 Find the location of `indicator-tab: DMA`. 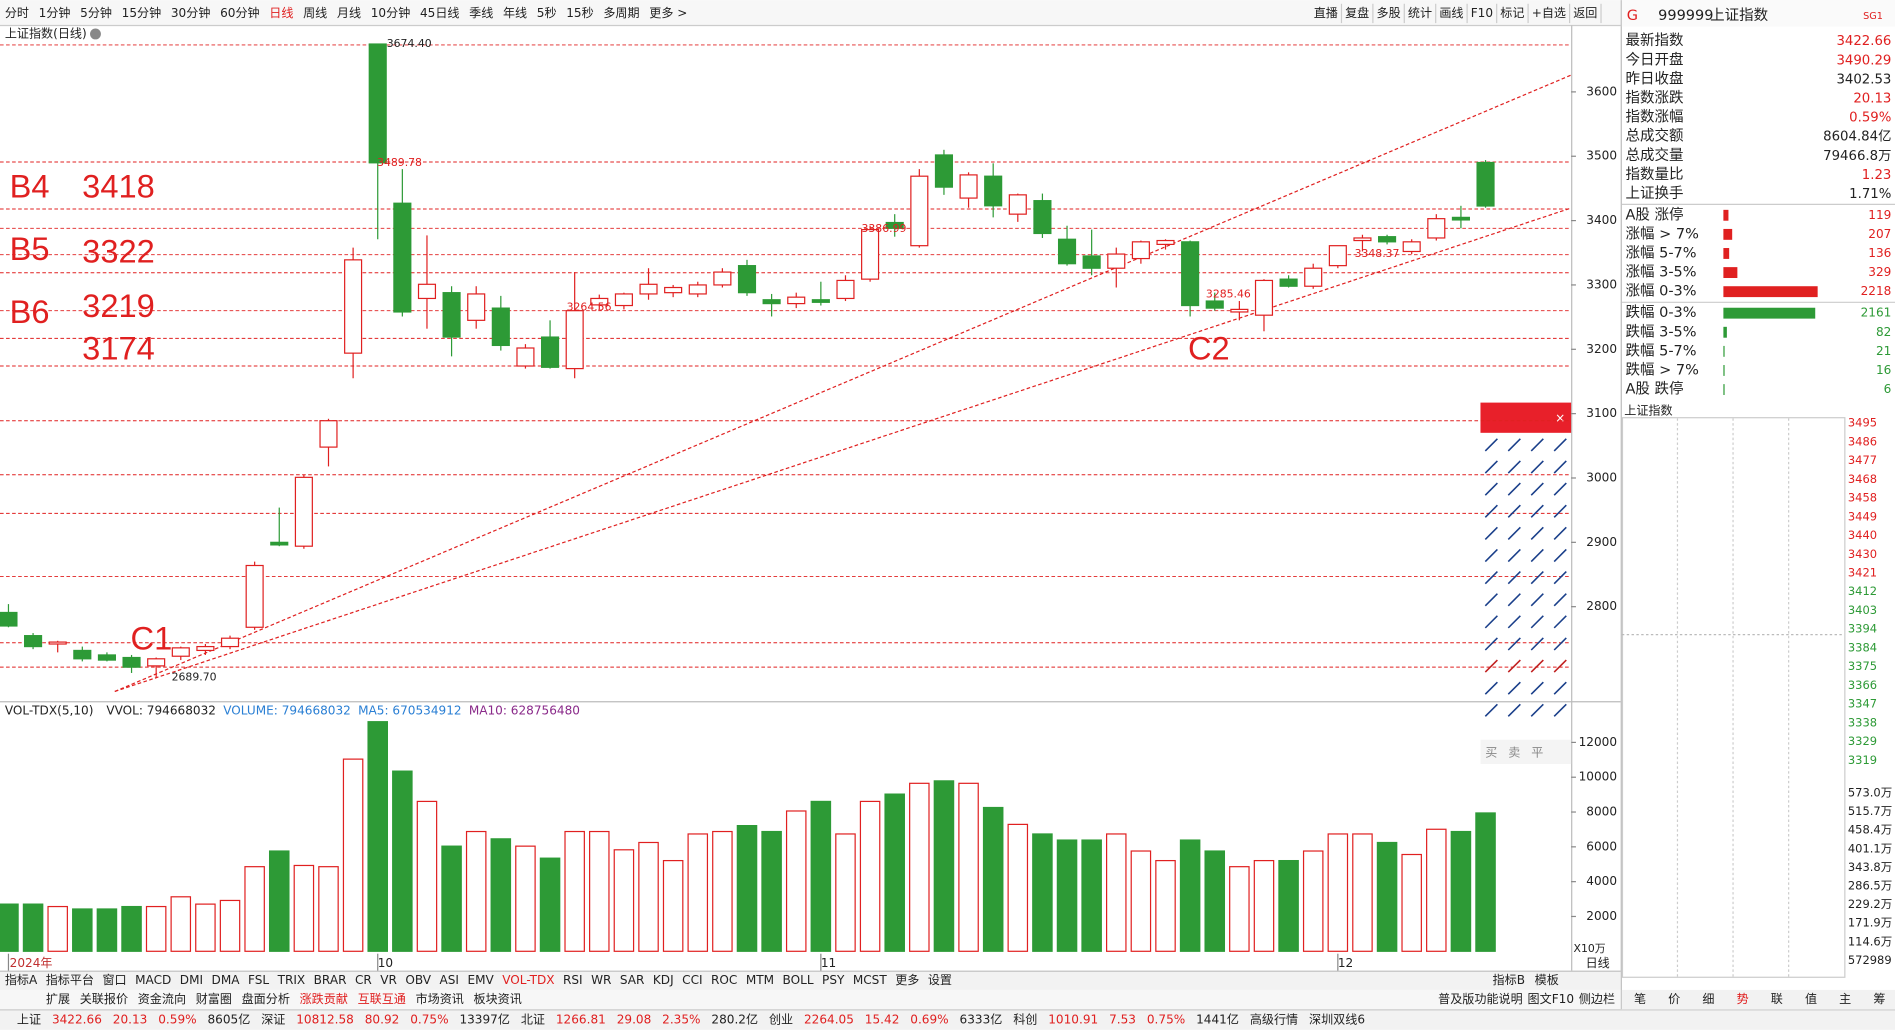

indicator-tab: DMA is located at coordinates (226, 980).